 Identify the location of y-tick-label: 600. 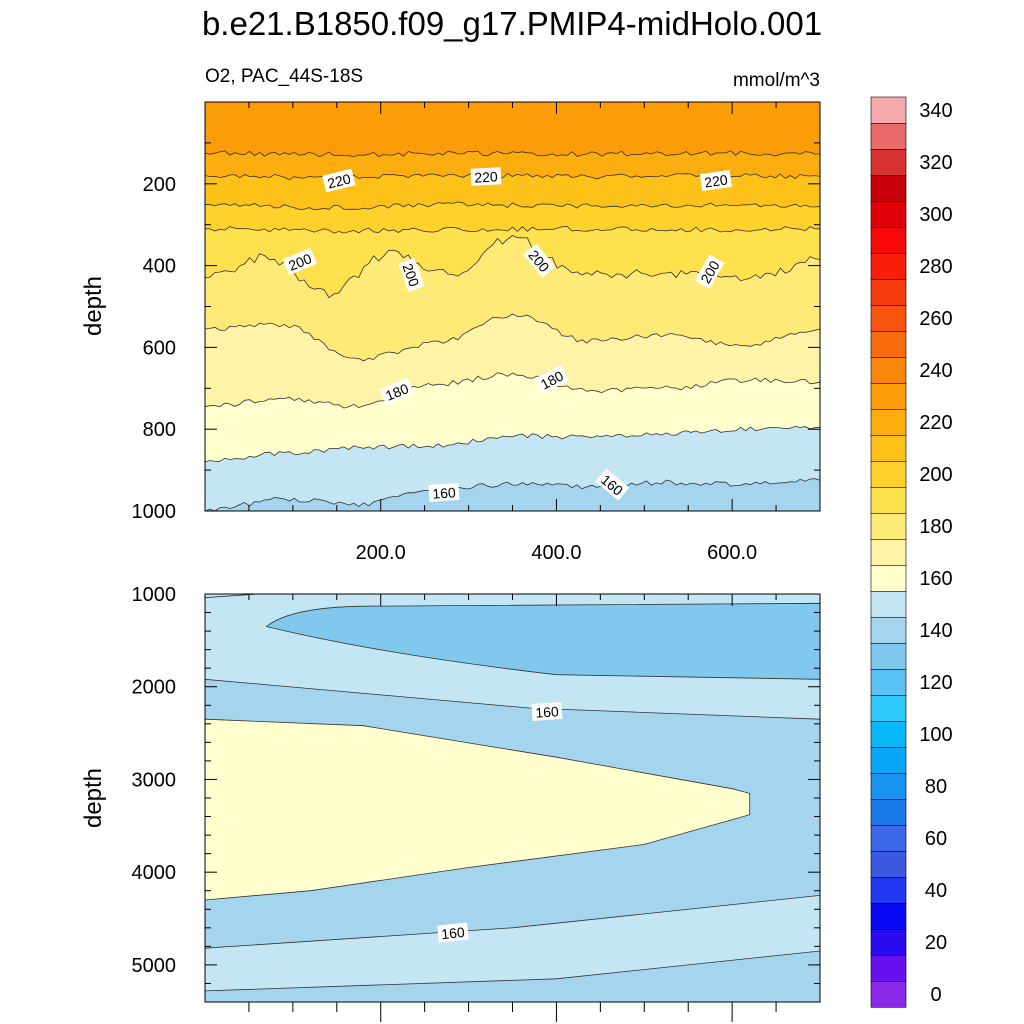
(159, 348).